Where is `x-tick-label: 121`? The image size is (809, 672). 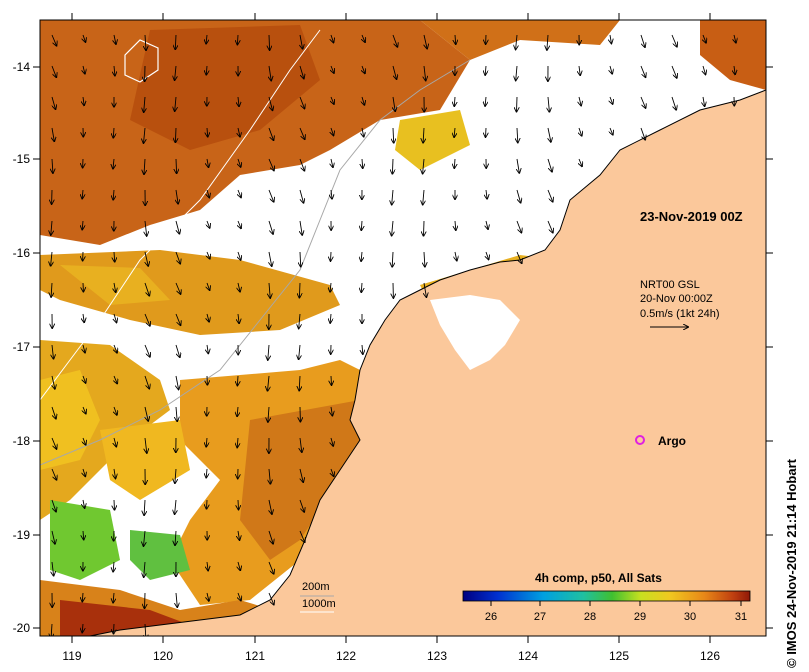 x-tick-label: 121 is located at coordinates (255, 656).